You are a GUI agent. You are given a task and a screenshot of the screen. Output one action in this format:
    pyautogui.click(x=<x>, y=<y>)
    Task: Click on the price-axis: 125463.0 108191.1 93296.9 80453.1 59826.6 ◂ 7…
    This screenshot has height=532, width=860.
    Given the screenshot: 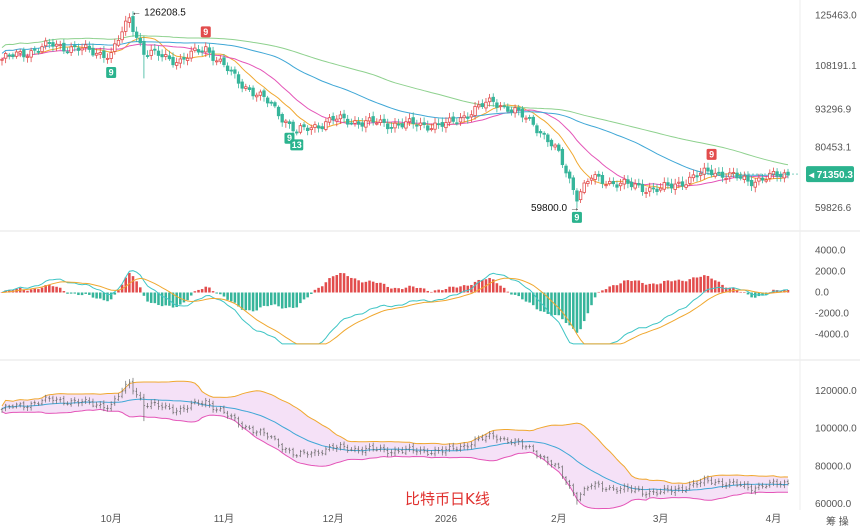 What is the action you would take?
    pyautogui.click(x=778, y=112)
    